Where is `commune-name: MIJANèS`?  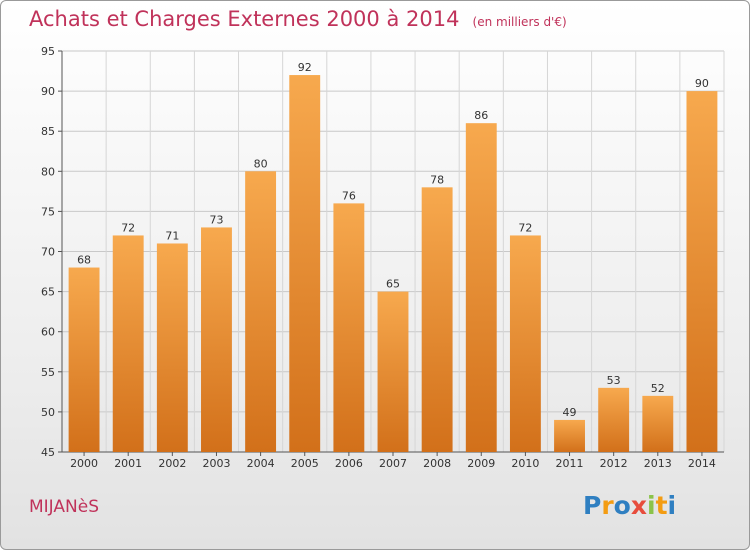
commune-name: MIJANèS is located at coordinates (64, 507).